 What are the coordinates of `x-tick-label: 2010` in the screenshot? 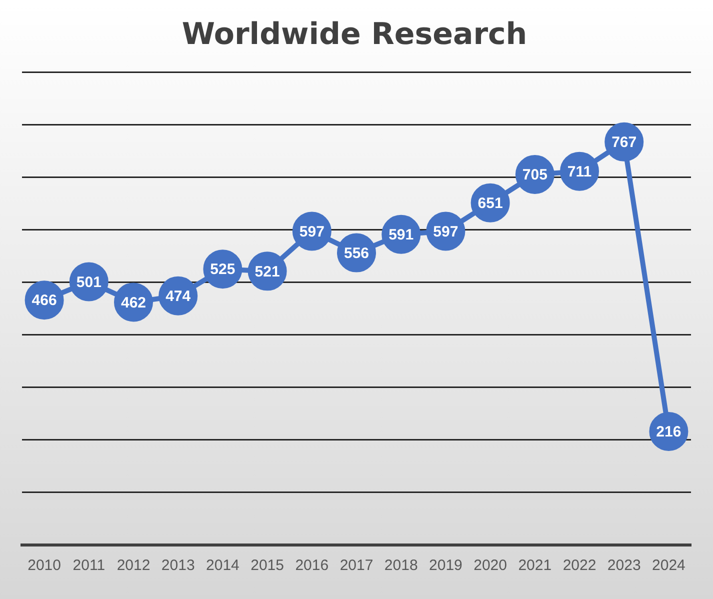 It's located at (44, 565).